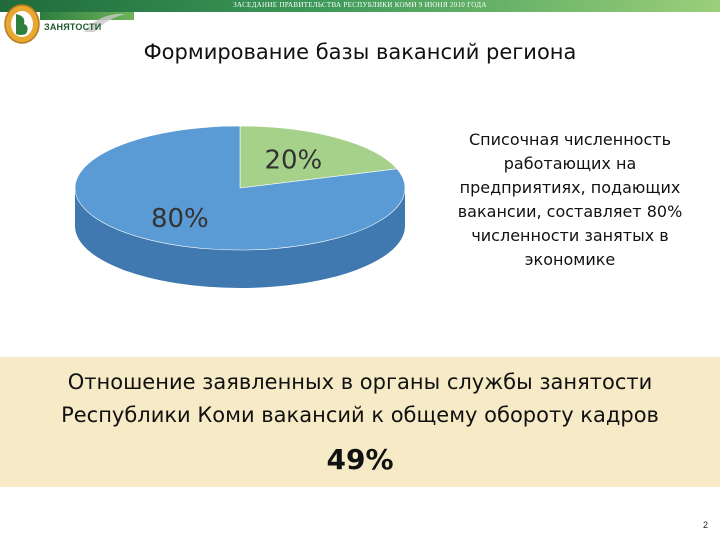 This screenshot has width=720, height=540. I want to click on pie-slice-label: 20%, so click(293, 160).